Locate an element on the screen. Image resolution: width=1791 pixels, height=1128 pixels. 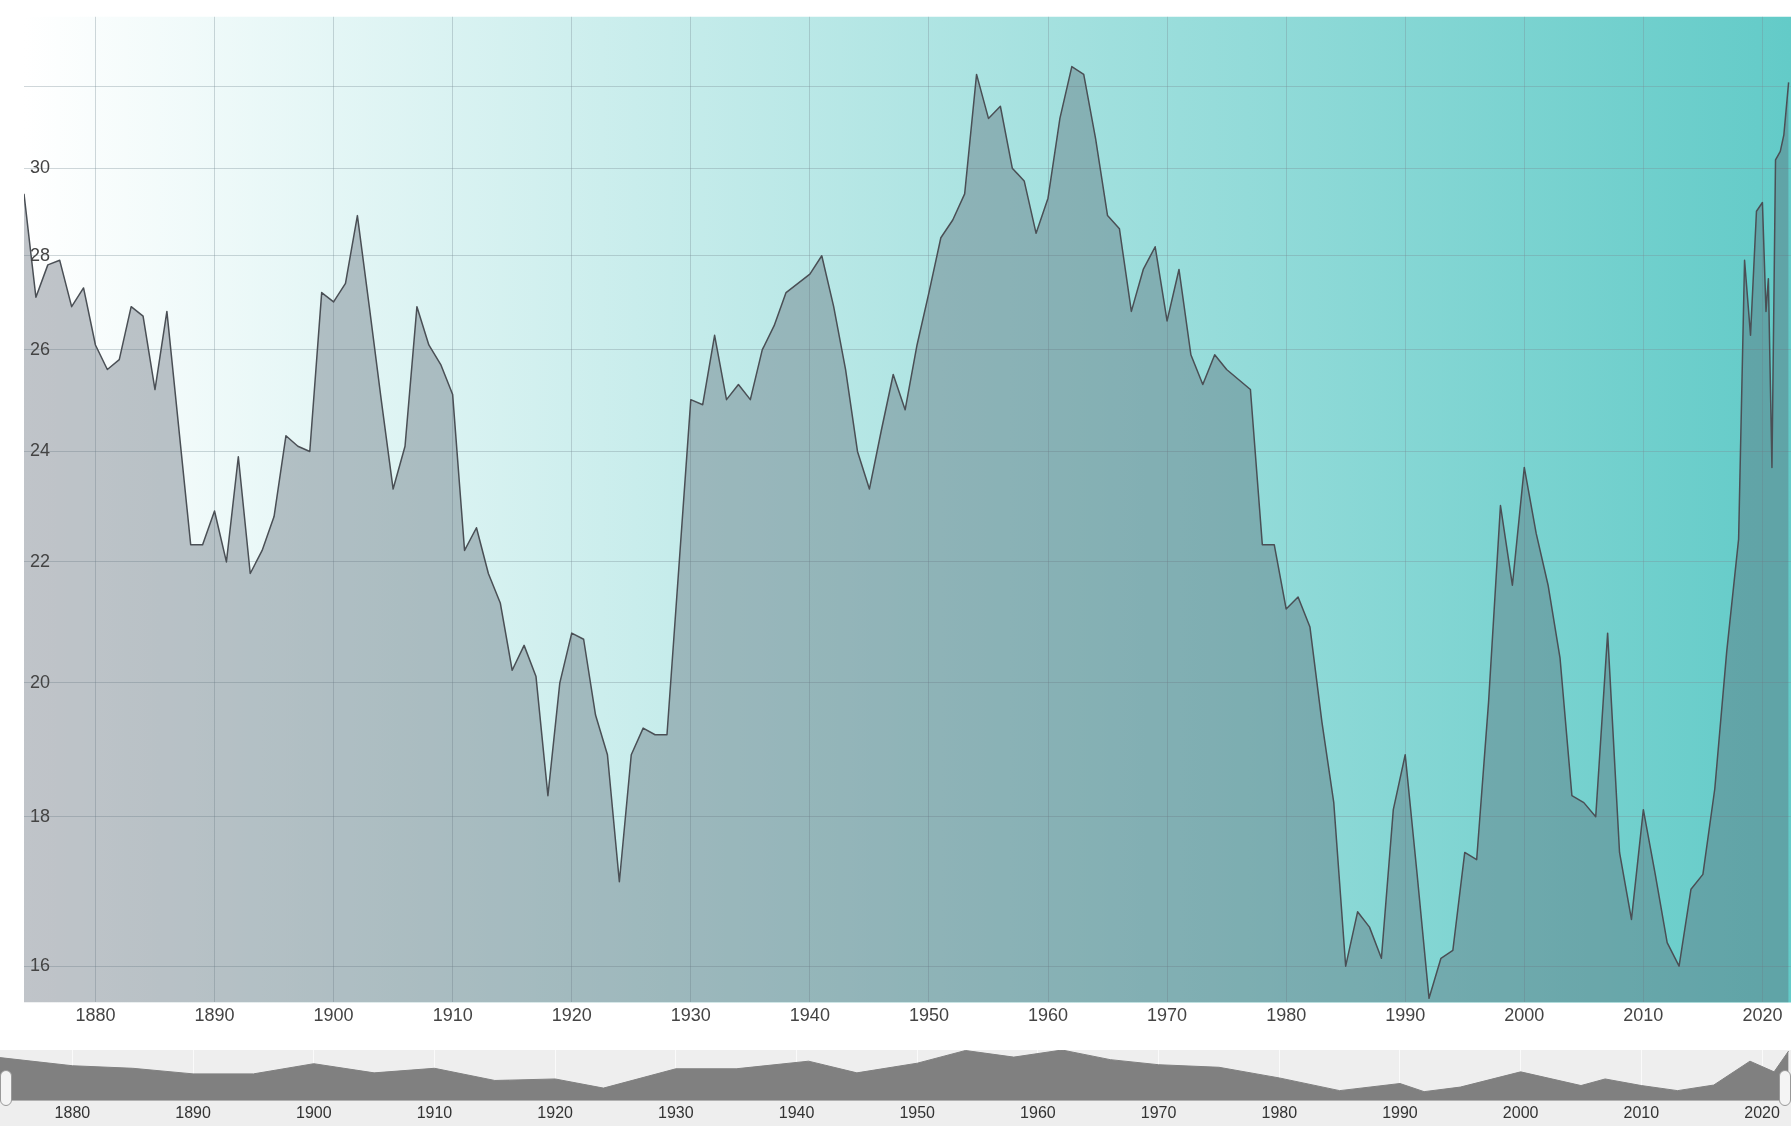
y-tick-label: 24 is located at coordinates (40, 450).